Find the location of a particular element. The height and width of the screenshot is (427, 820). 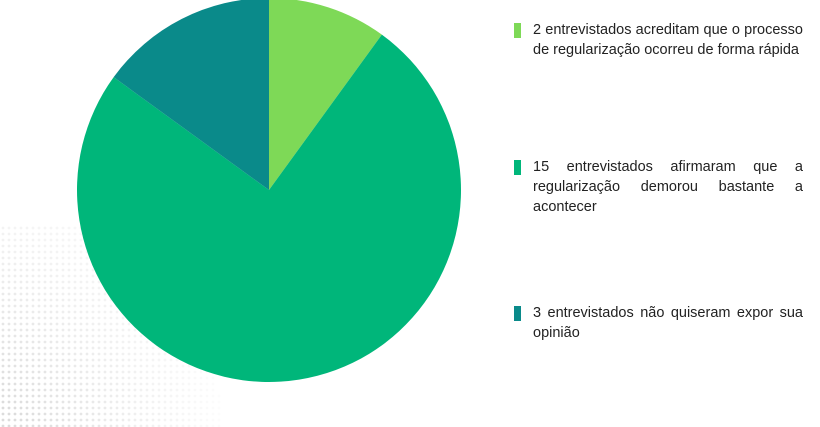

legend-swatch-no-opinion is located at coordinates (517, 313).